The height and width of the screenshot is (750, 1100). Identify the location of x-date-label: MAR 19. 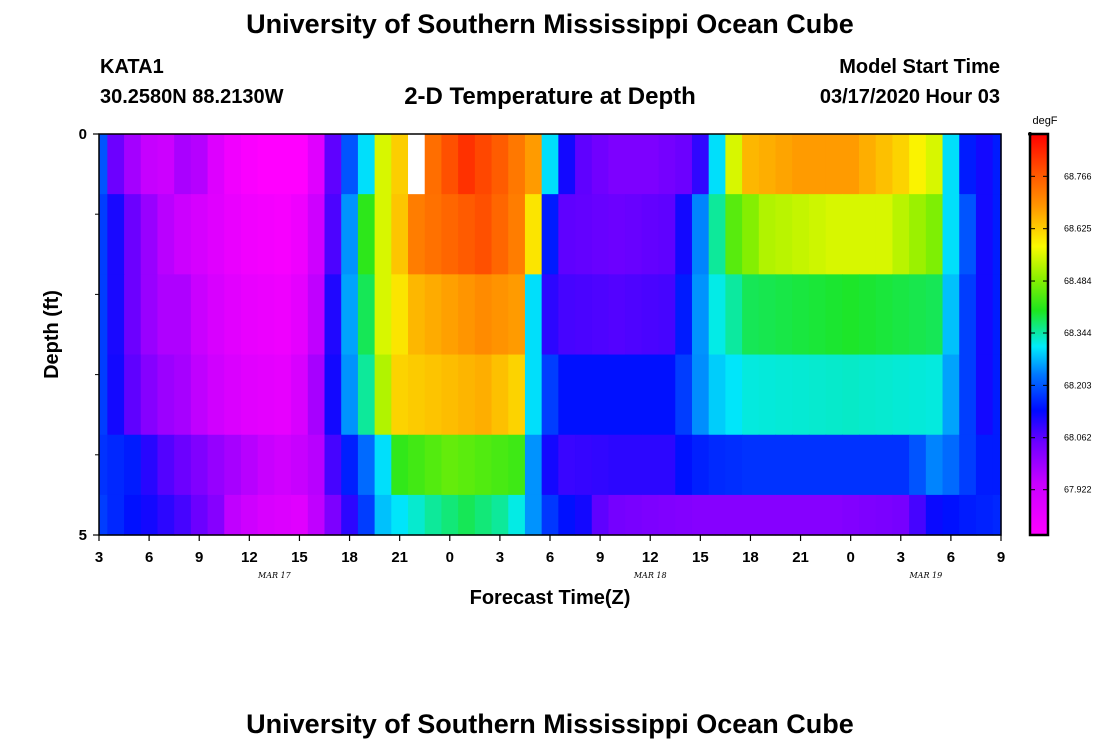
(925, 575).